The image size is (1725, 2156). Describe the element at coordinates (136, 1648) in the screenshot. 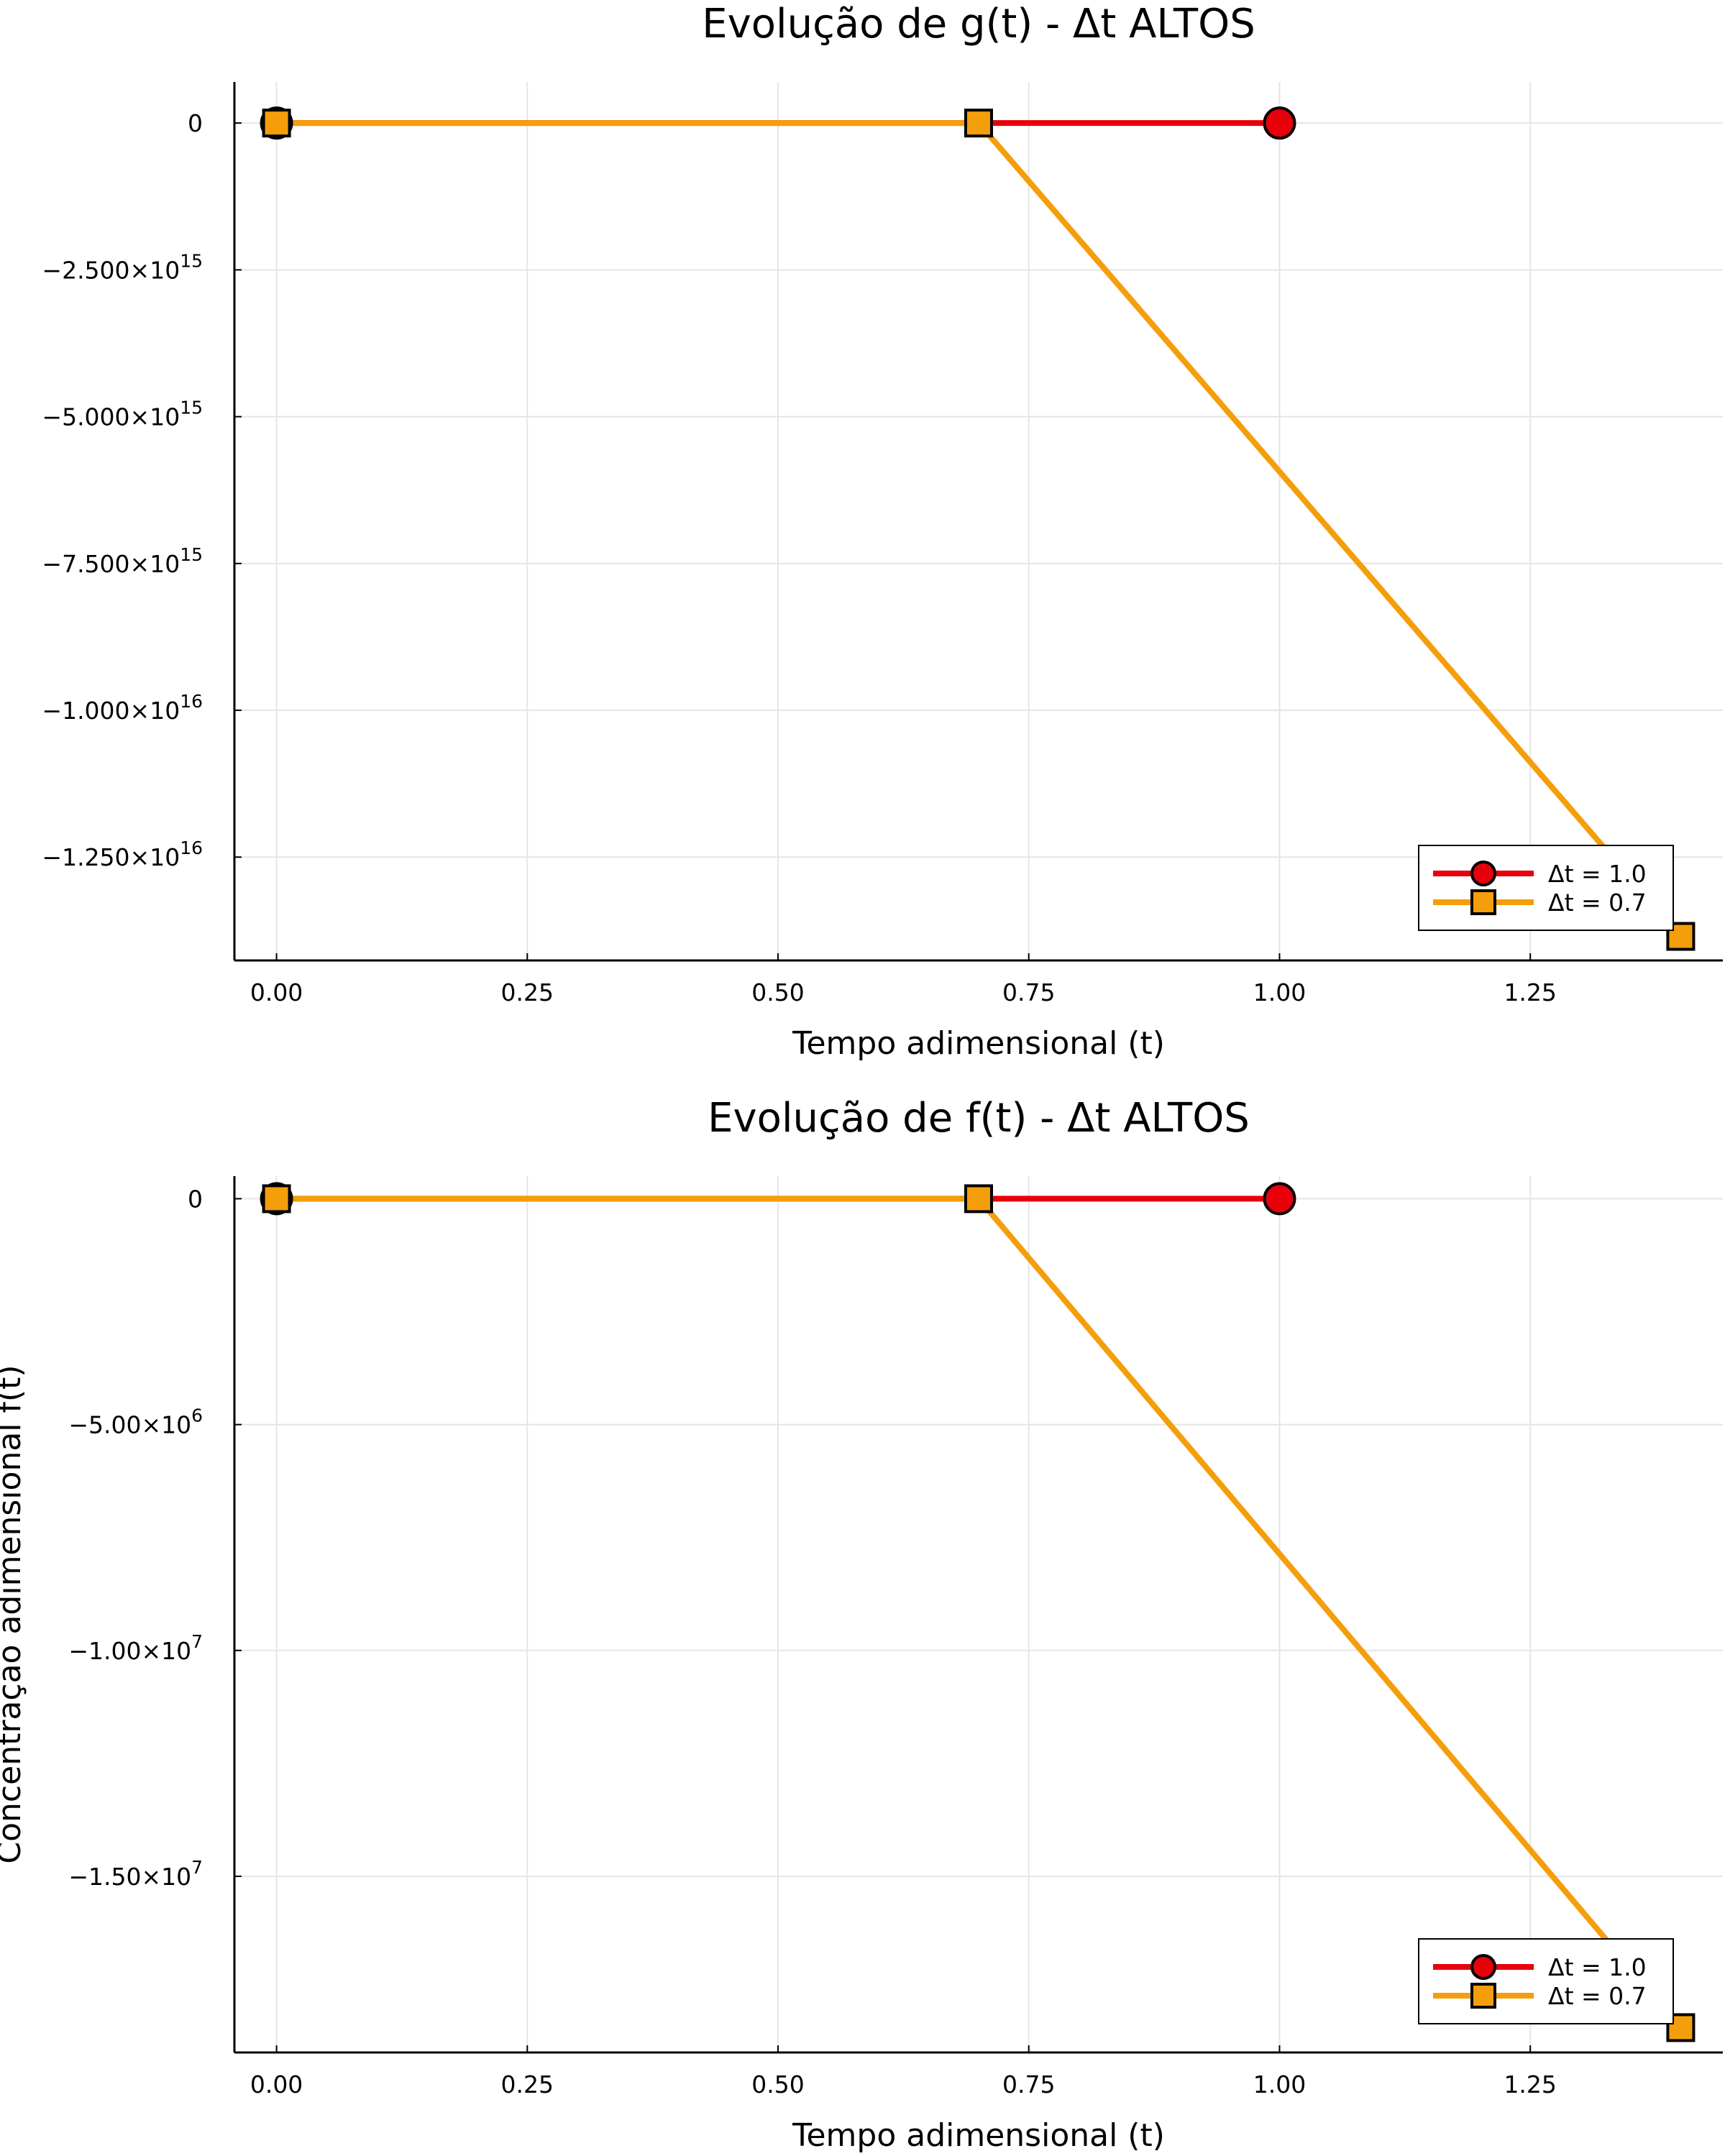

I see `y-tick-label: −1.00×10⁷` at that location.